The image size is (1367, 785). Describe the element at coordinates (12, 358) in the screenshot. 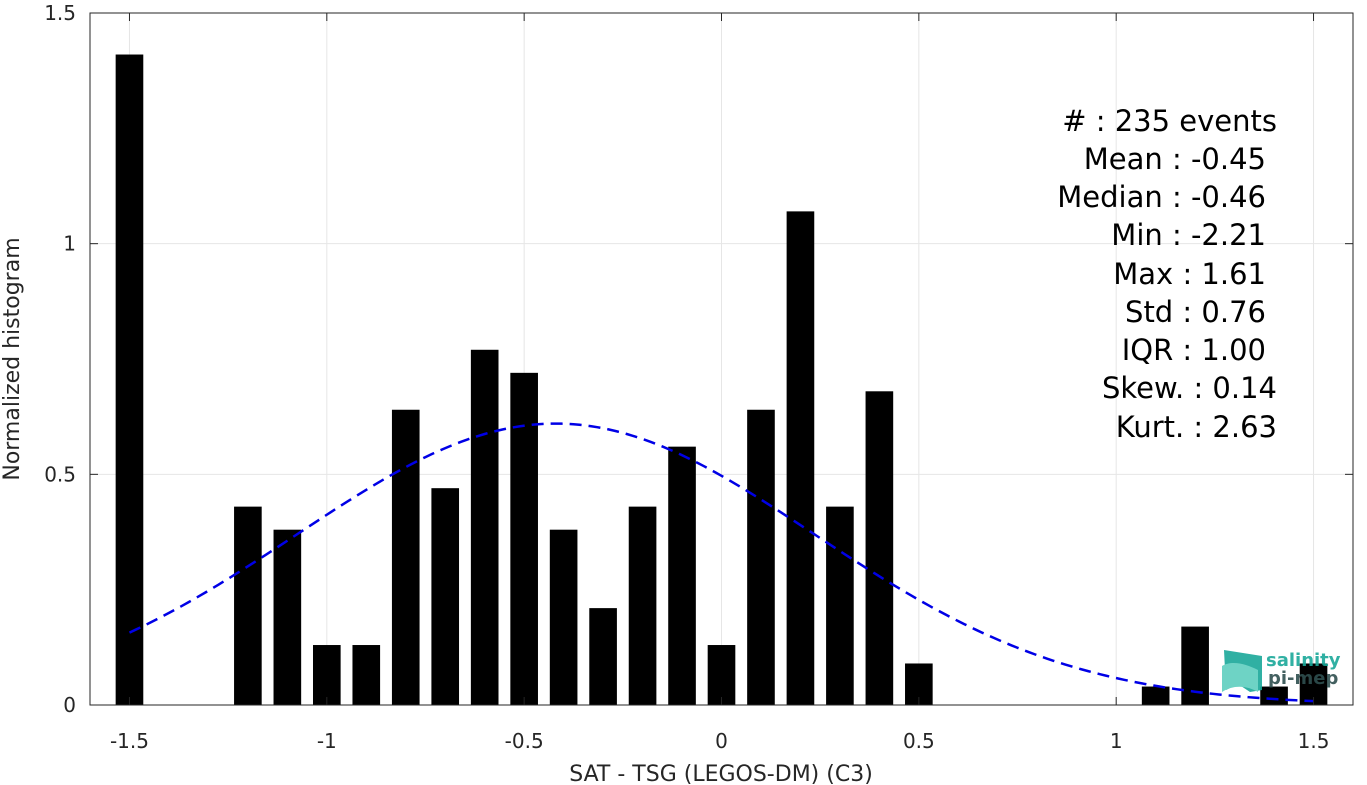

I see `y-axis-label: Normalized histogram` at that location.